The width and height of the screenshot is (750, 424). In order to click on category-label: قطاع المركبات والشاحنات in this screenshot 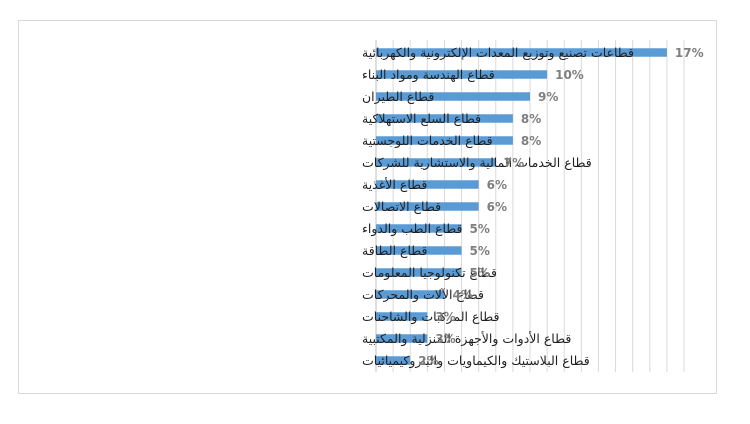, I will do `click(431, 317)`.